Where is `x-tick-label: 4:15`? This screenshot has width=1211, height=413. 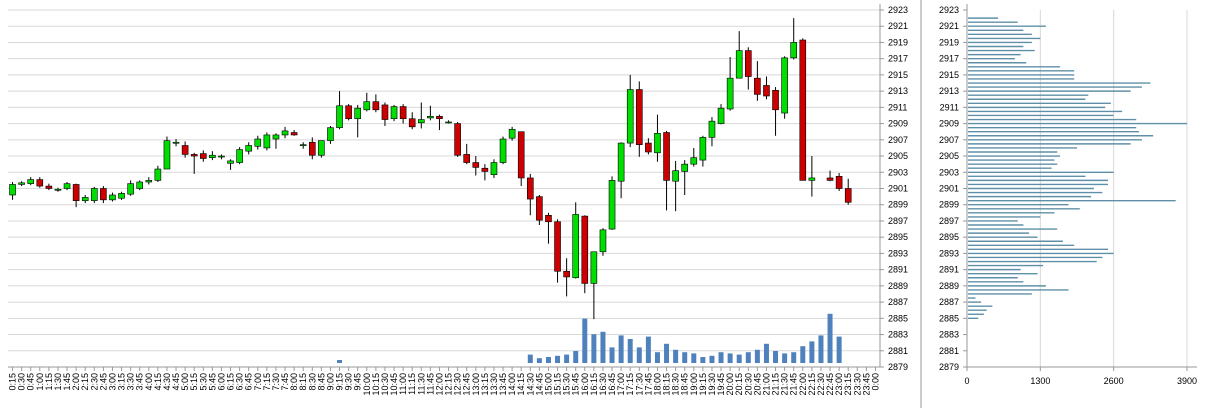
x-tick-label: 4:15 is located at coordinates (158, 382).